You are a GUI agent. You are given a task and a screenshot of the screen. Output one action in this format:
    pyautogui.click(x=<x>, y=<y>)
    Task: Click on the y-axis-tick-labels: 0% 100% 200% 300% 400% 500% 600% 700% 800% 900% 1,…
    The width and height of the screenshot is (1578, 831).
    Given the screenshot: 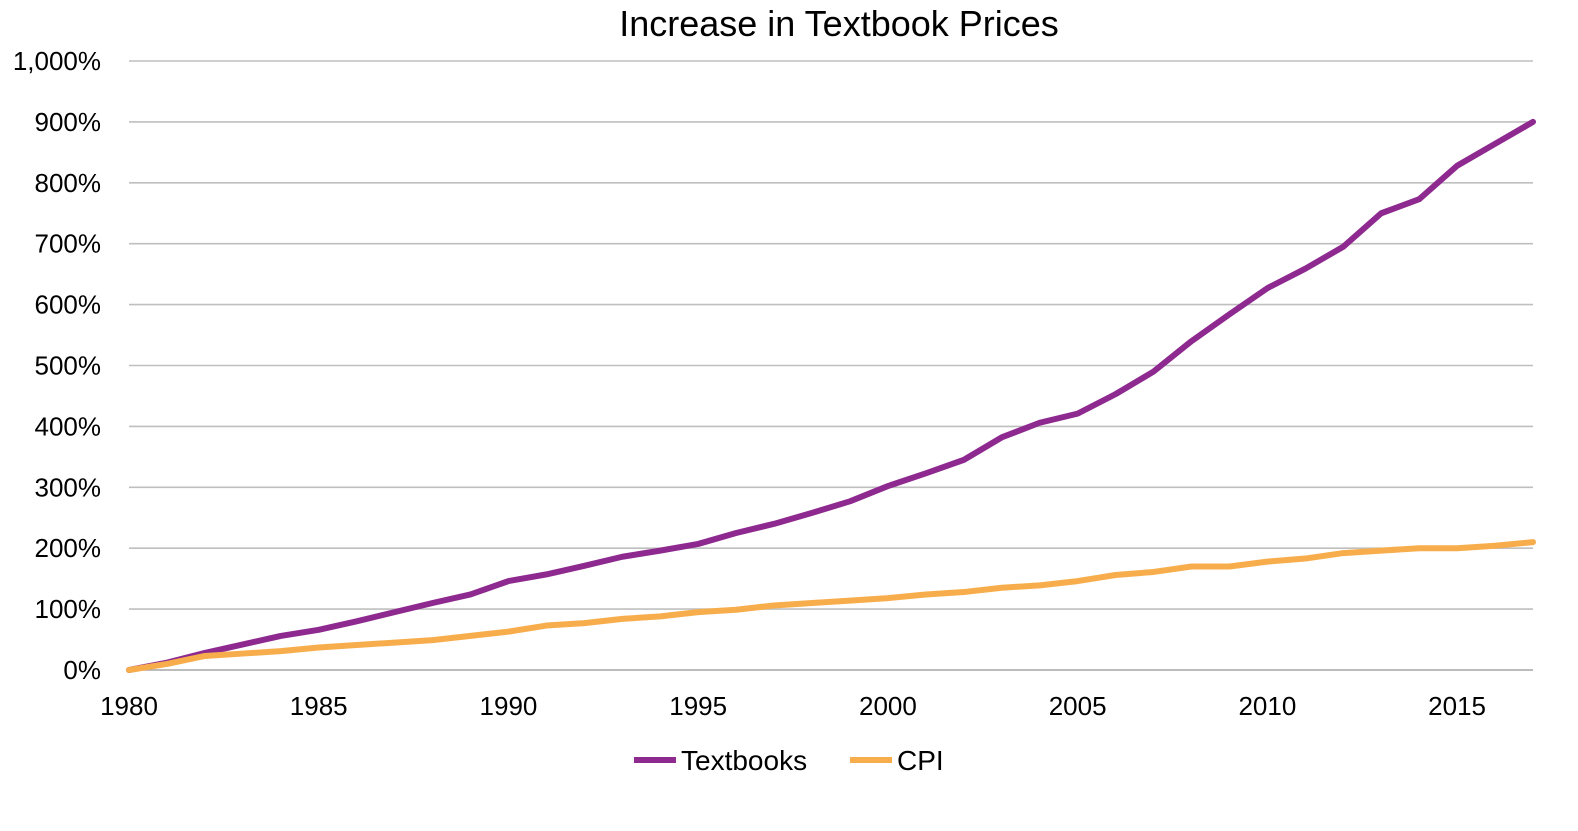 What is the action you would take?
    pyautogui.click(x=57, y=365)
    